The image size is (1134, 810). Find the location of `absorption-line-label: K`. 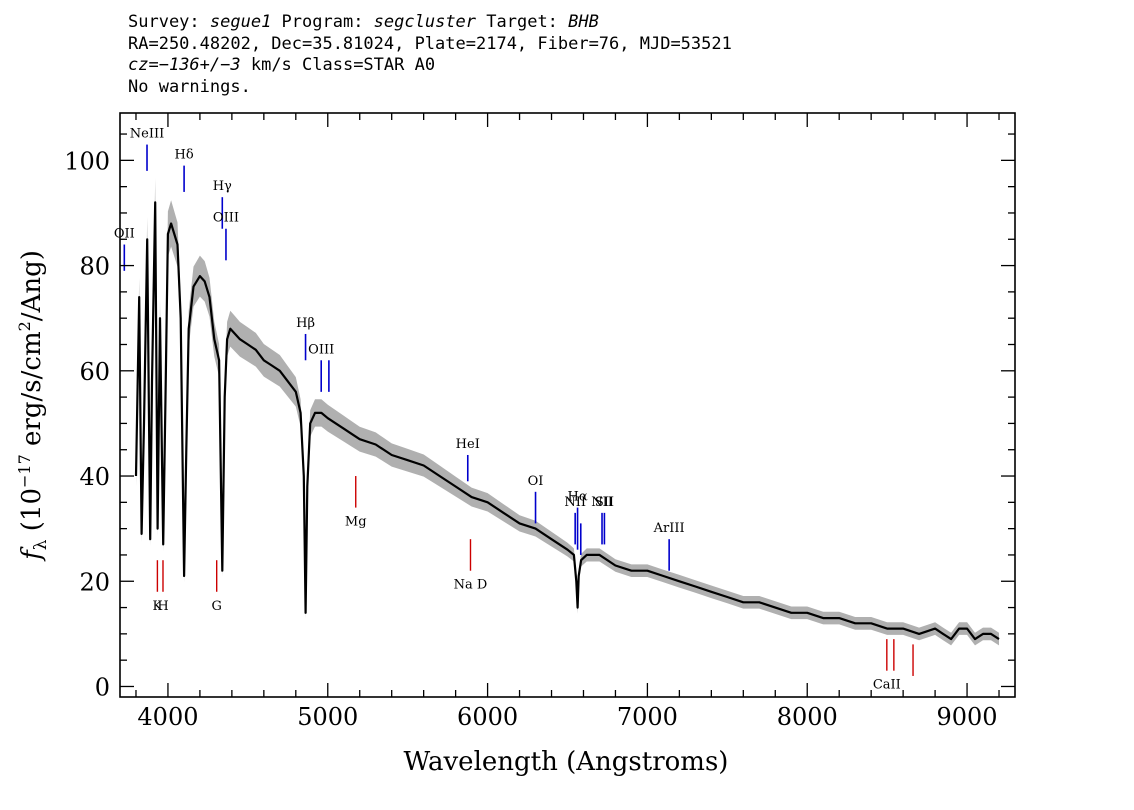

absorption-line-label: K is located at coordinates (158, 606).